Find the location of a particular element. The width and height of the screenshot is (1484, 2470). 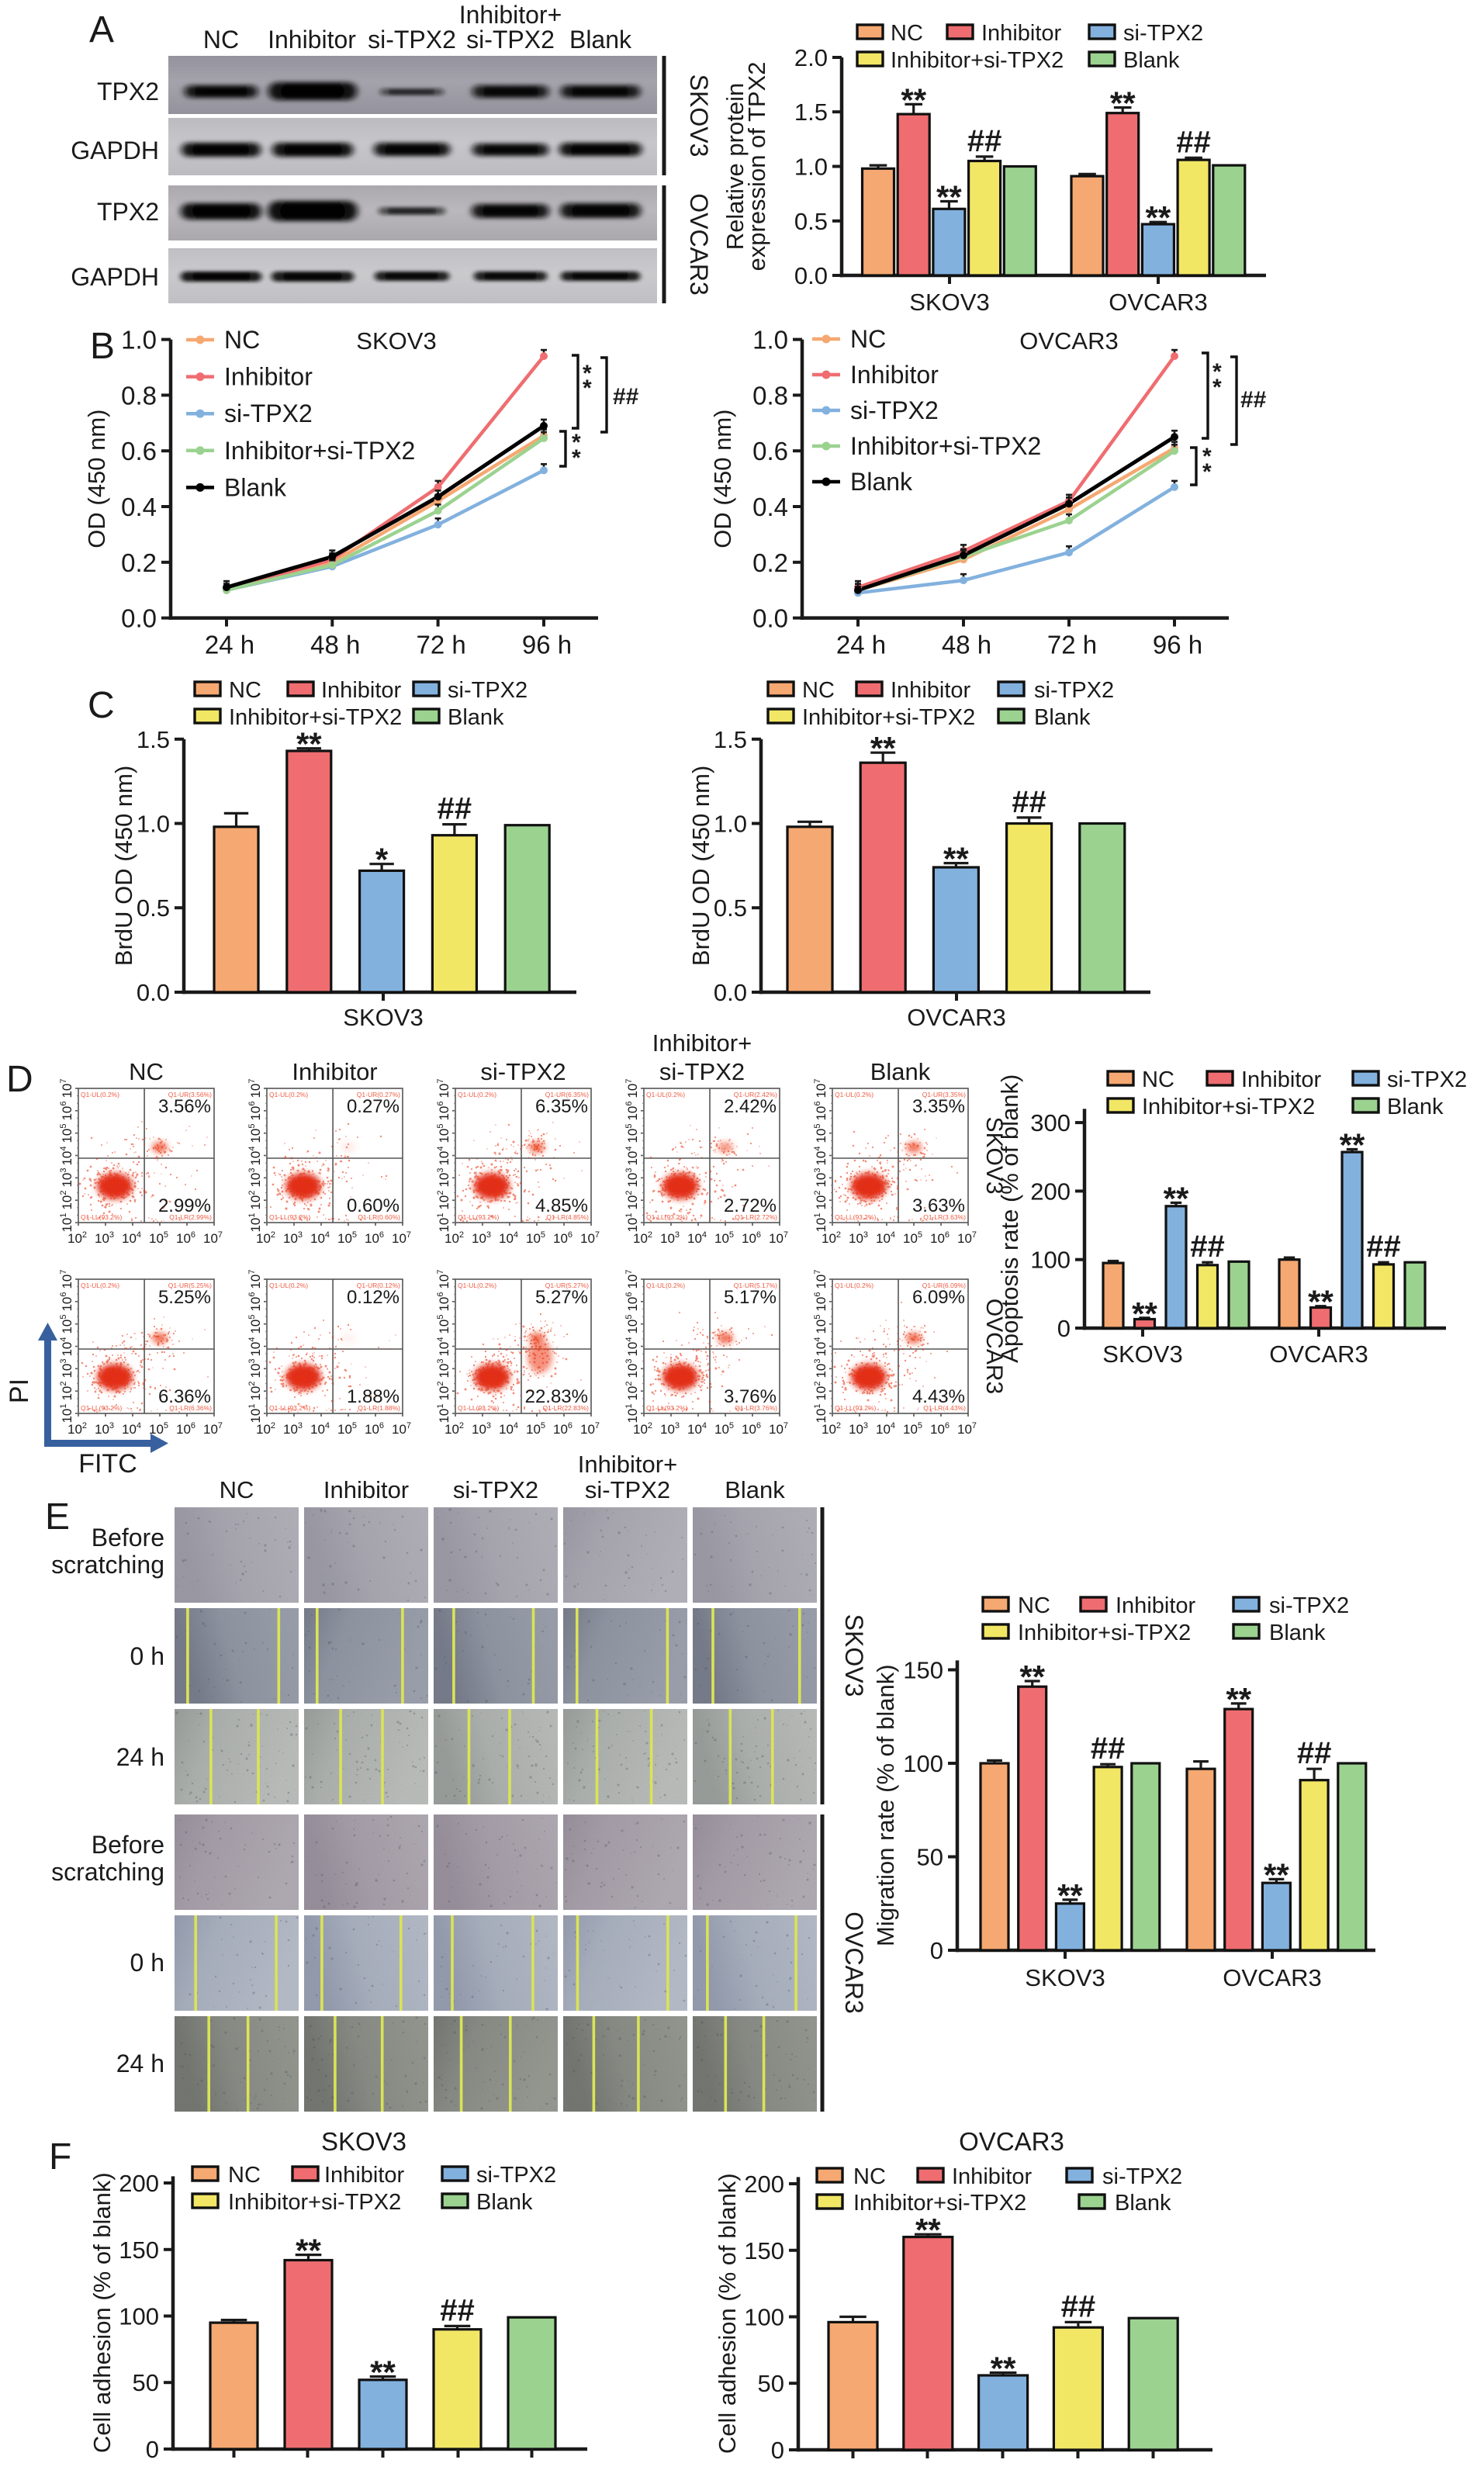

svg-text: 2.72% is located at coordinates (750, 1205).